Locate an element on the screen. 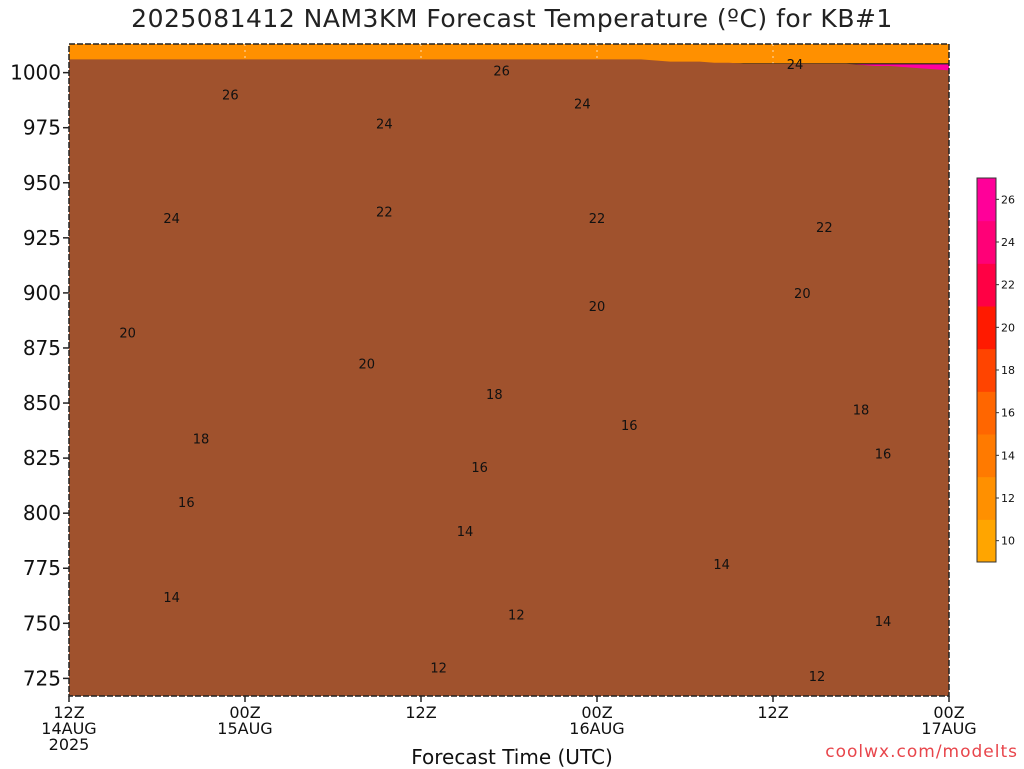  colorbar-label: 26 is located at coordinates (1008, 199).